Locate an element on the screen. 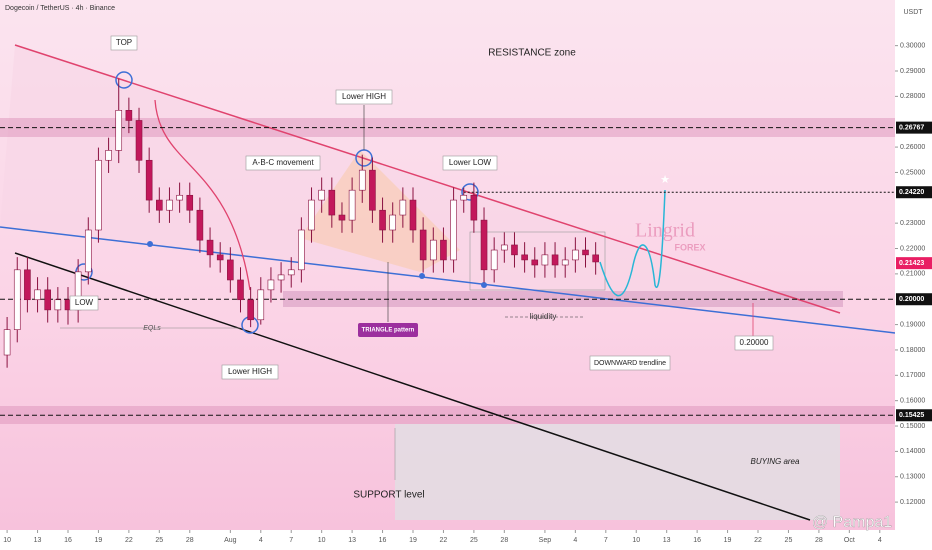 Image resolution: width=932 pixels, height=550 pixels. projection is located at coordinates (632, 243).